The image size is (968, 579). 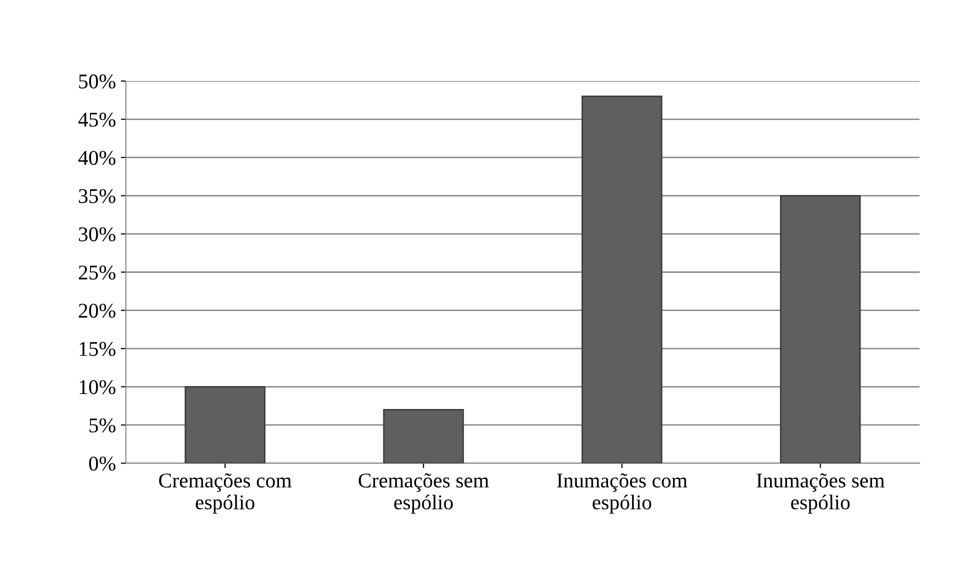 I want to click on y-tick-label: 50%, so click(x=97, y=81).